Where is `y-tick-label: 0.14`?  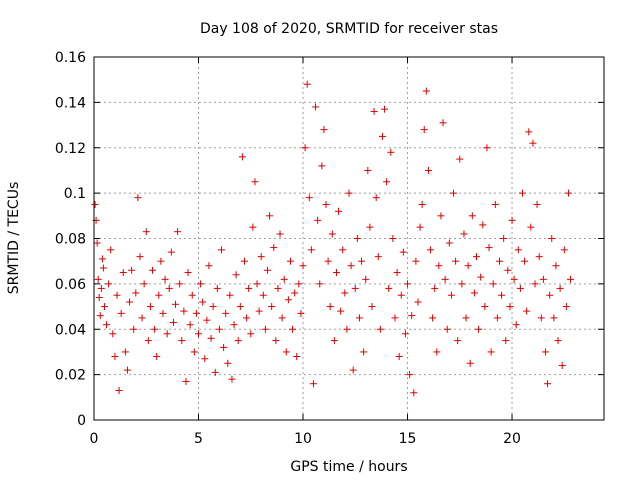 y-tick-label: 0.14 is located at coordinates (70, 103).